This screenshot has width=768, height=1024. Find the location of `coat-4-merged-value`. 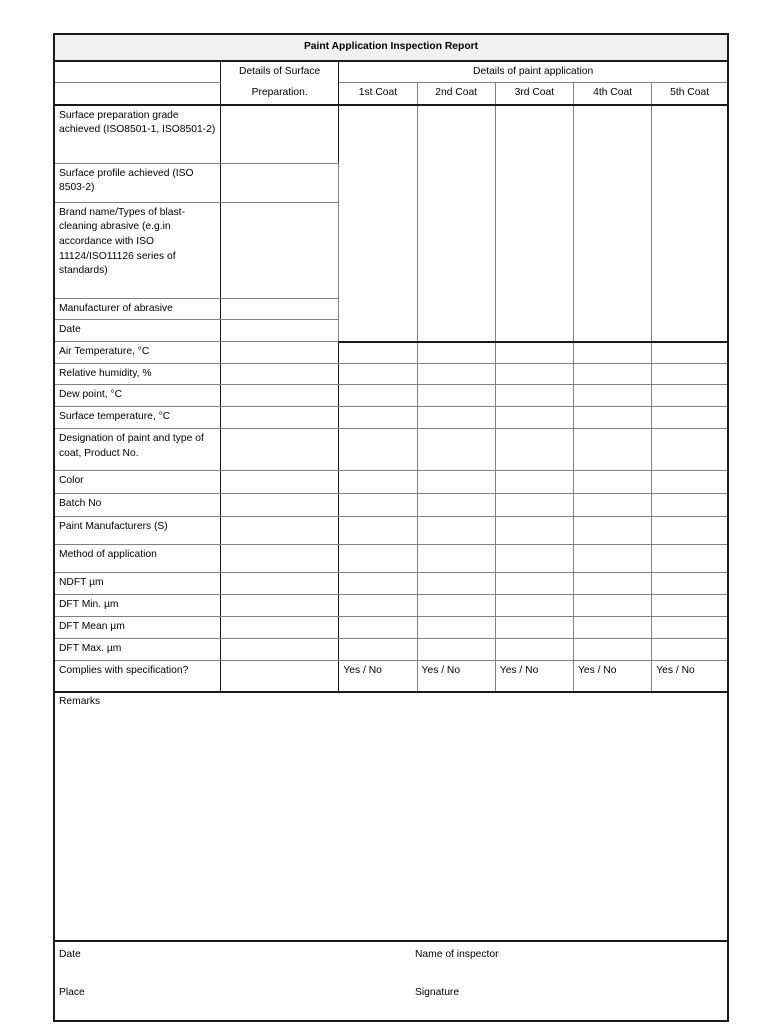

coat-4-merged-value is located at coordinates (612, 223).